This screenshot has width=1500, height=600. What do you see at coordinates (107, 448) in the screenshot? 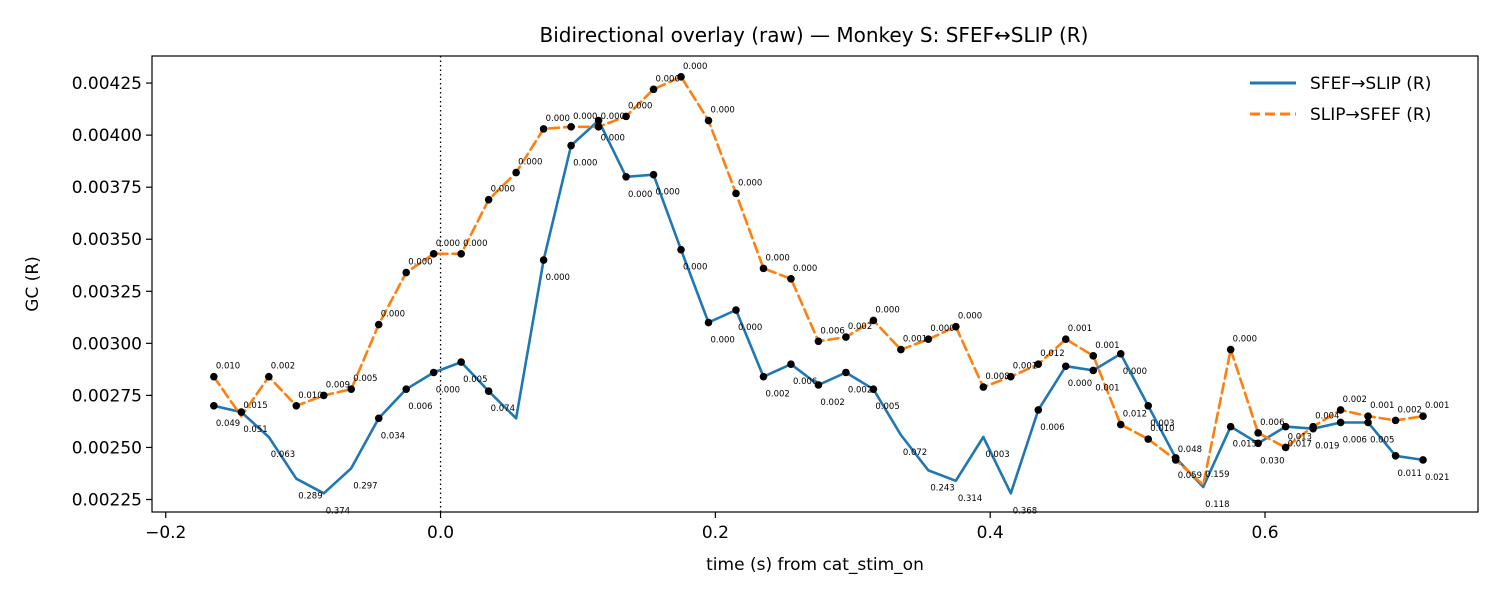
I see `y-tick-label: 0.00250` at bounding box center [107, 448].